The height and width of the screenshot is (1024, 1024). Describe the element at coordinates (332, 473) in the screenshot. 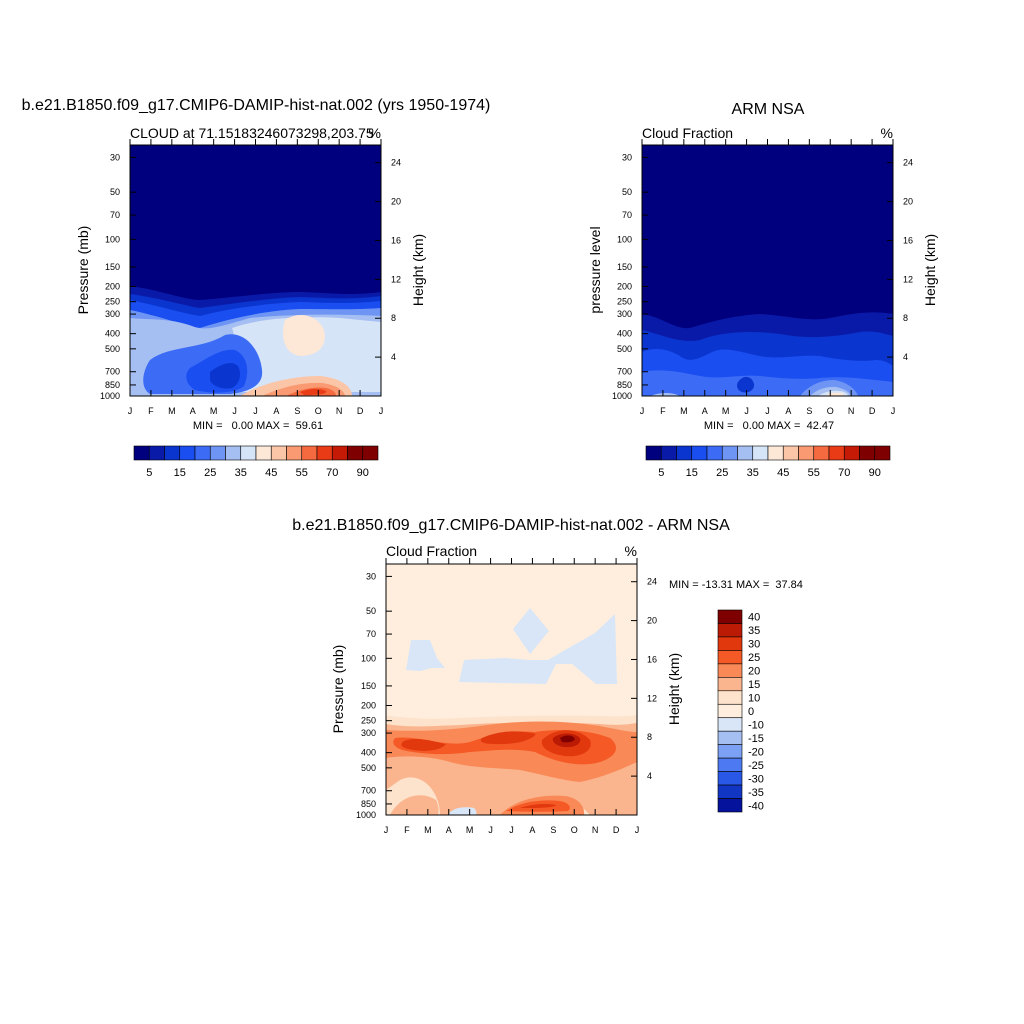

I see `colorbar-label: 70` at that location.